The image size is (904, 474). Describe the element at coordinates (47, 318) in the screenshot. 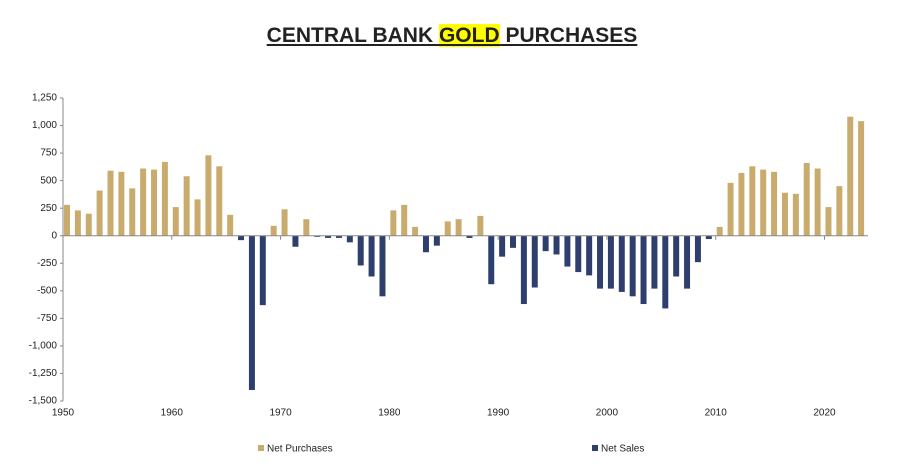

I see `y-tick-label: -750` at that location.